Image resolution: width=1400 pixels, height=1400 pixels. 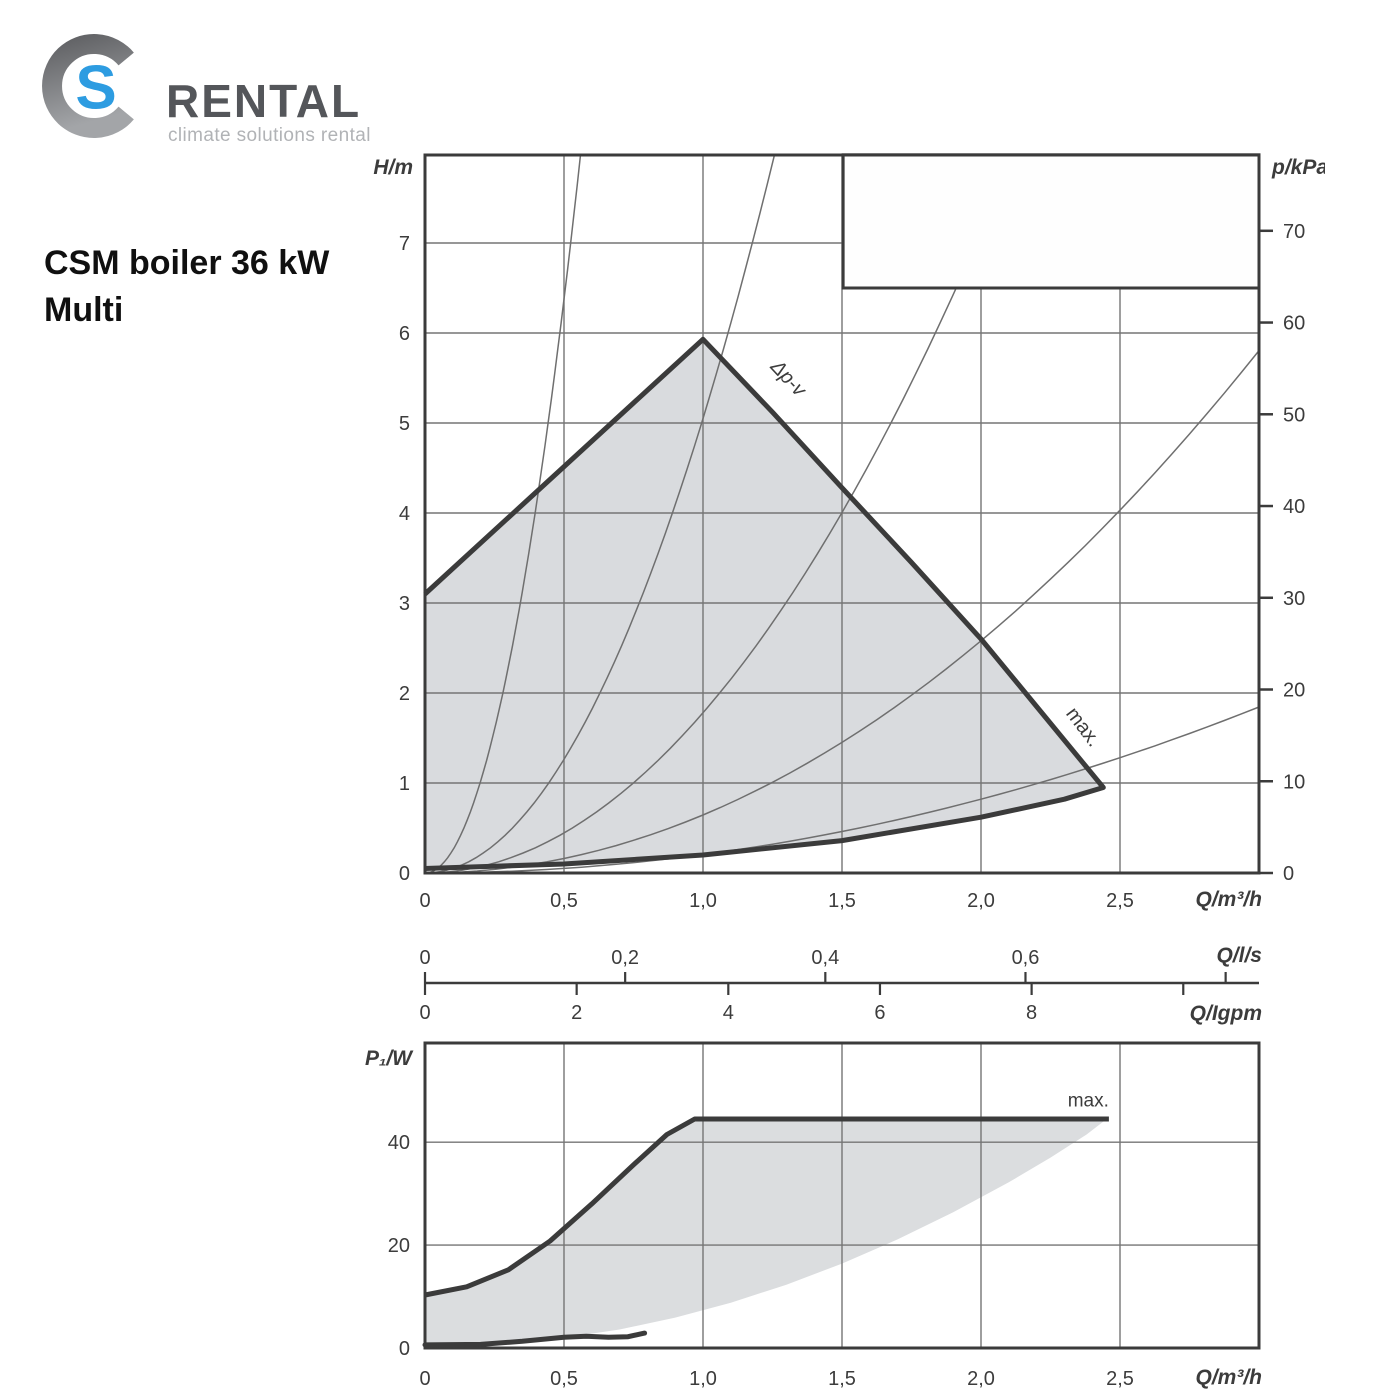 I want to click on power-tick-label: 0, so click(x=404, y=1349).